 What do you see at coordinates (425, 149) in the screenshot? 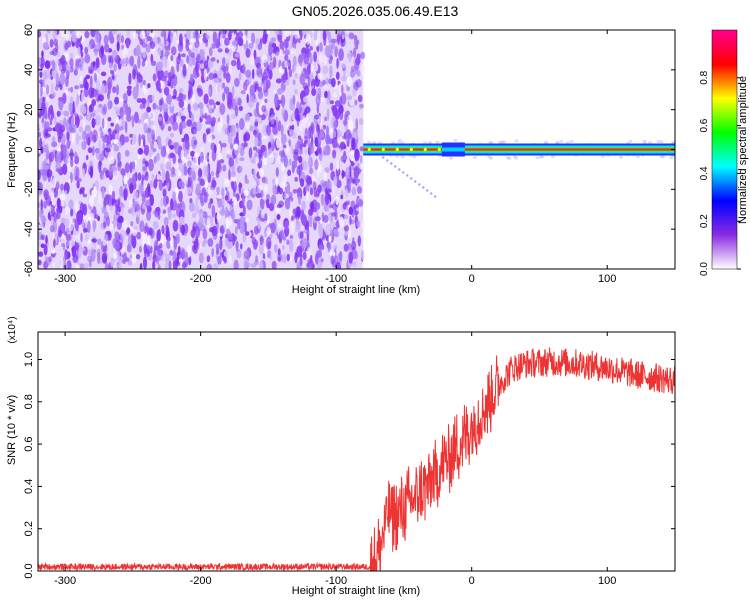
I see `signal-dot` at bounding box center [425, 149].